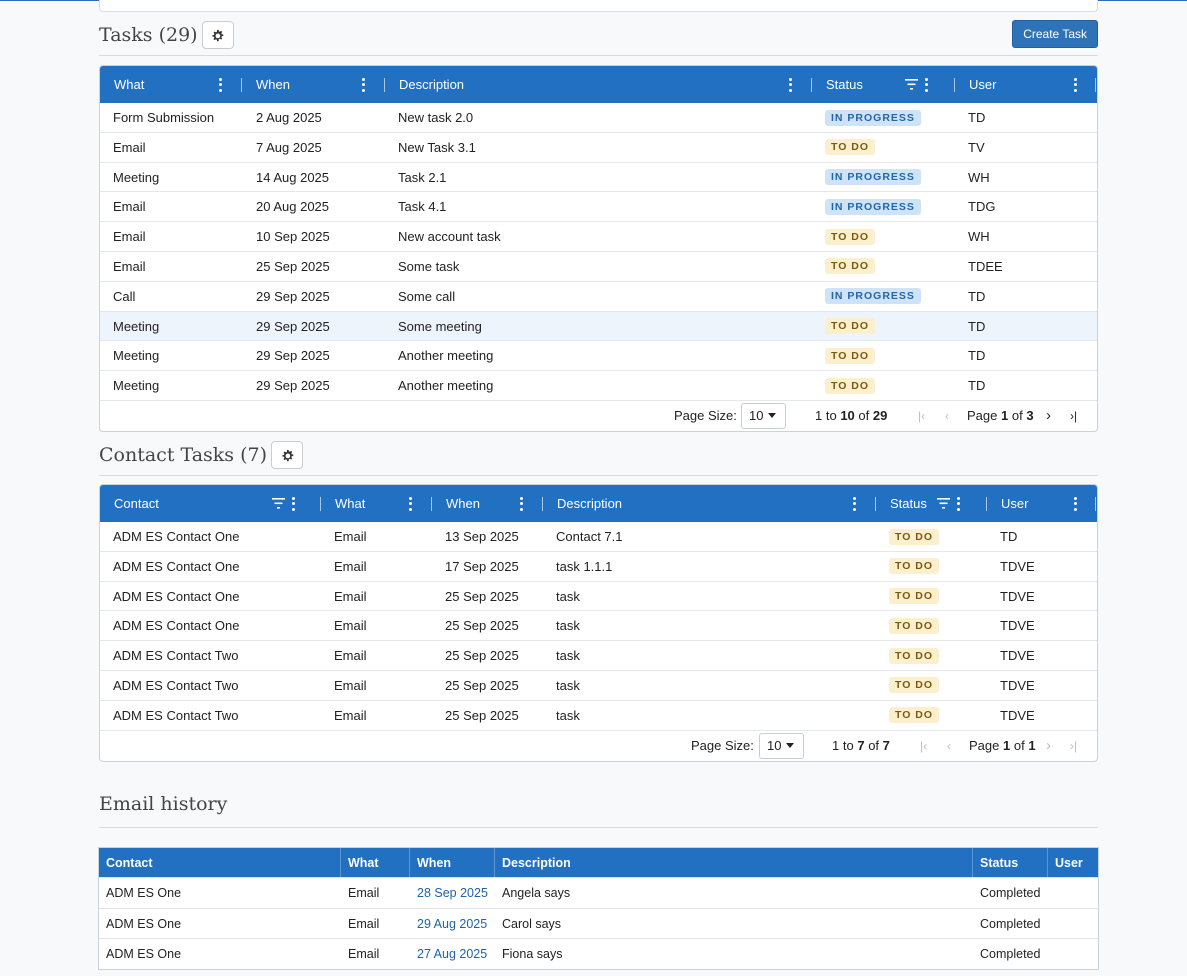  What do you see at coordinates (914, 625) in the screenshot?
I see `cell-status: TO DO` at bounding box center [914, 625].